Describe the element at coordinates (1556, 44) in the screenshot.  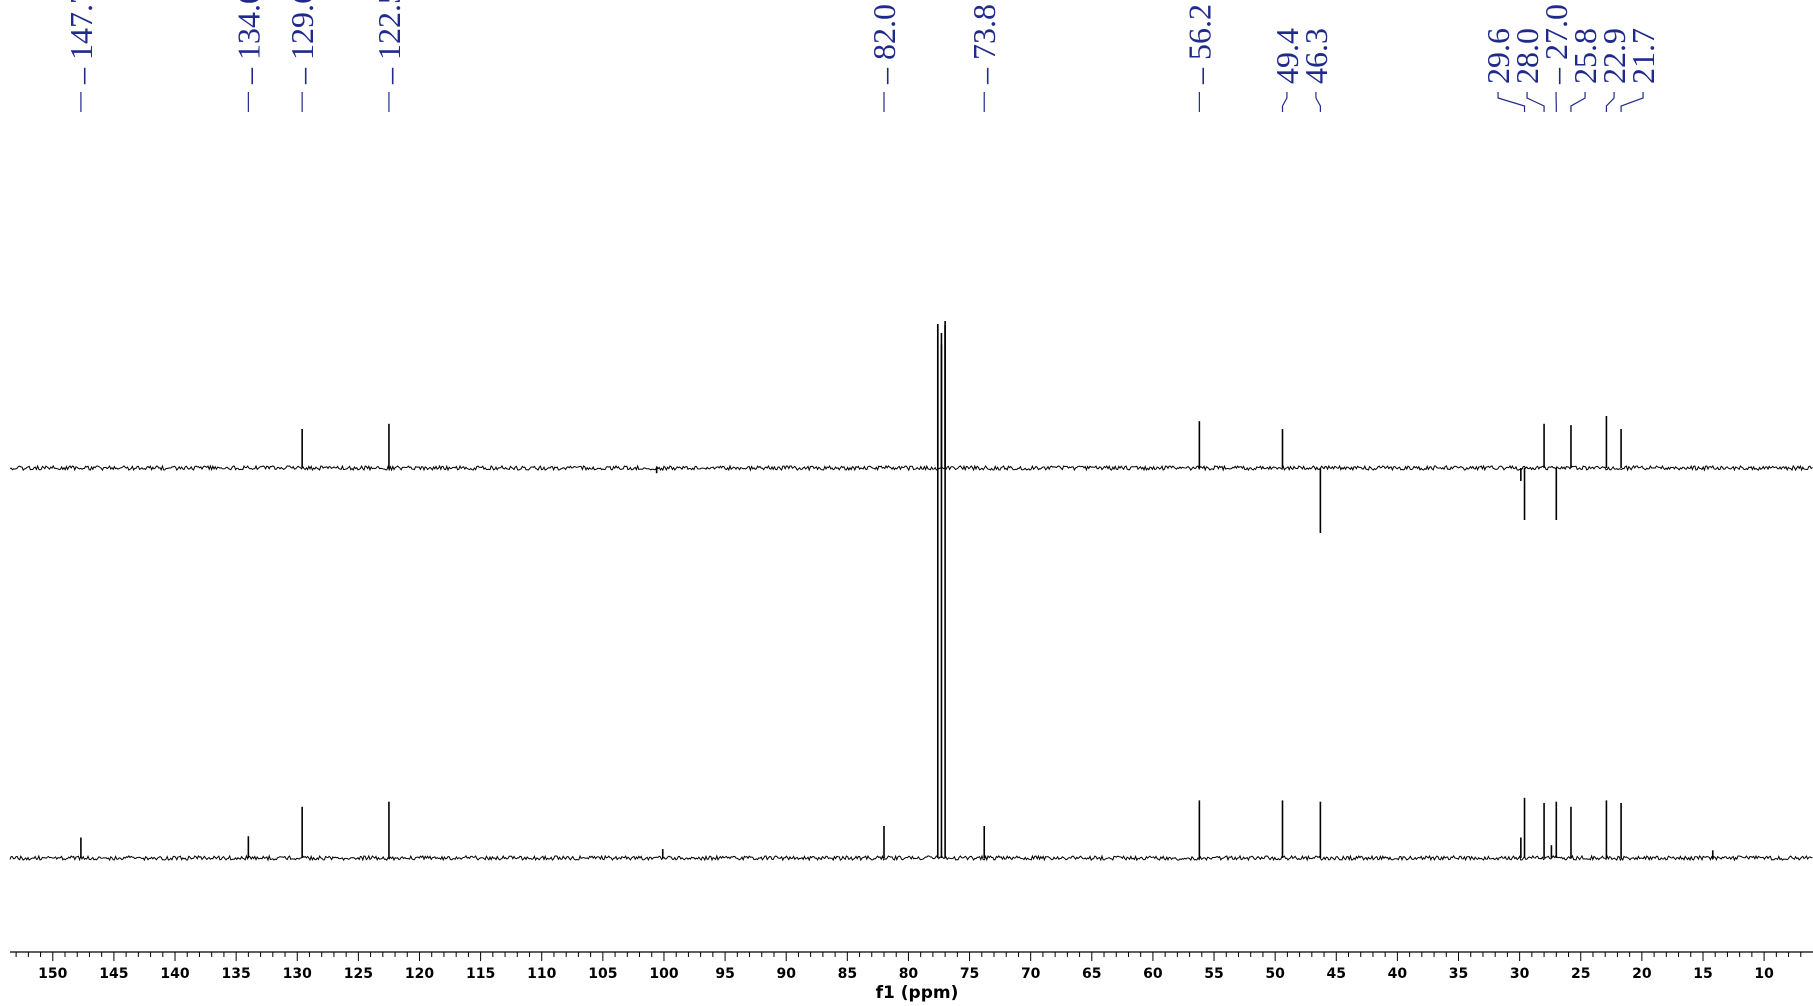
I see `peak-label: – 27.0` at that location.